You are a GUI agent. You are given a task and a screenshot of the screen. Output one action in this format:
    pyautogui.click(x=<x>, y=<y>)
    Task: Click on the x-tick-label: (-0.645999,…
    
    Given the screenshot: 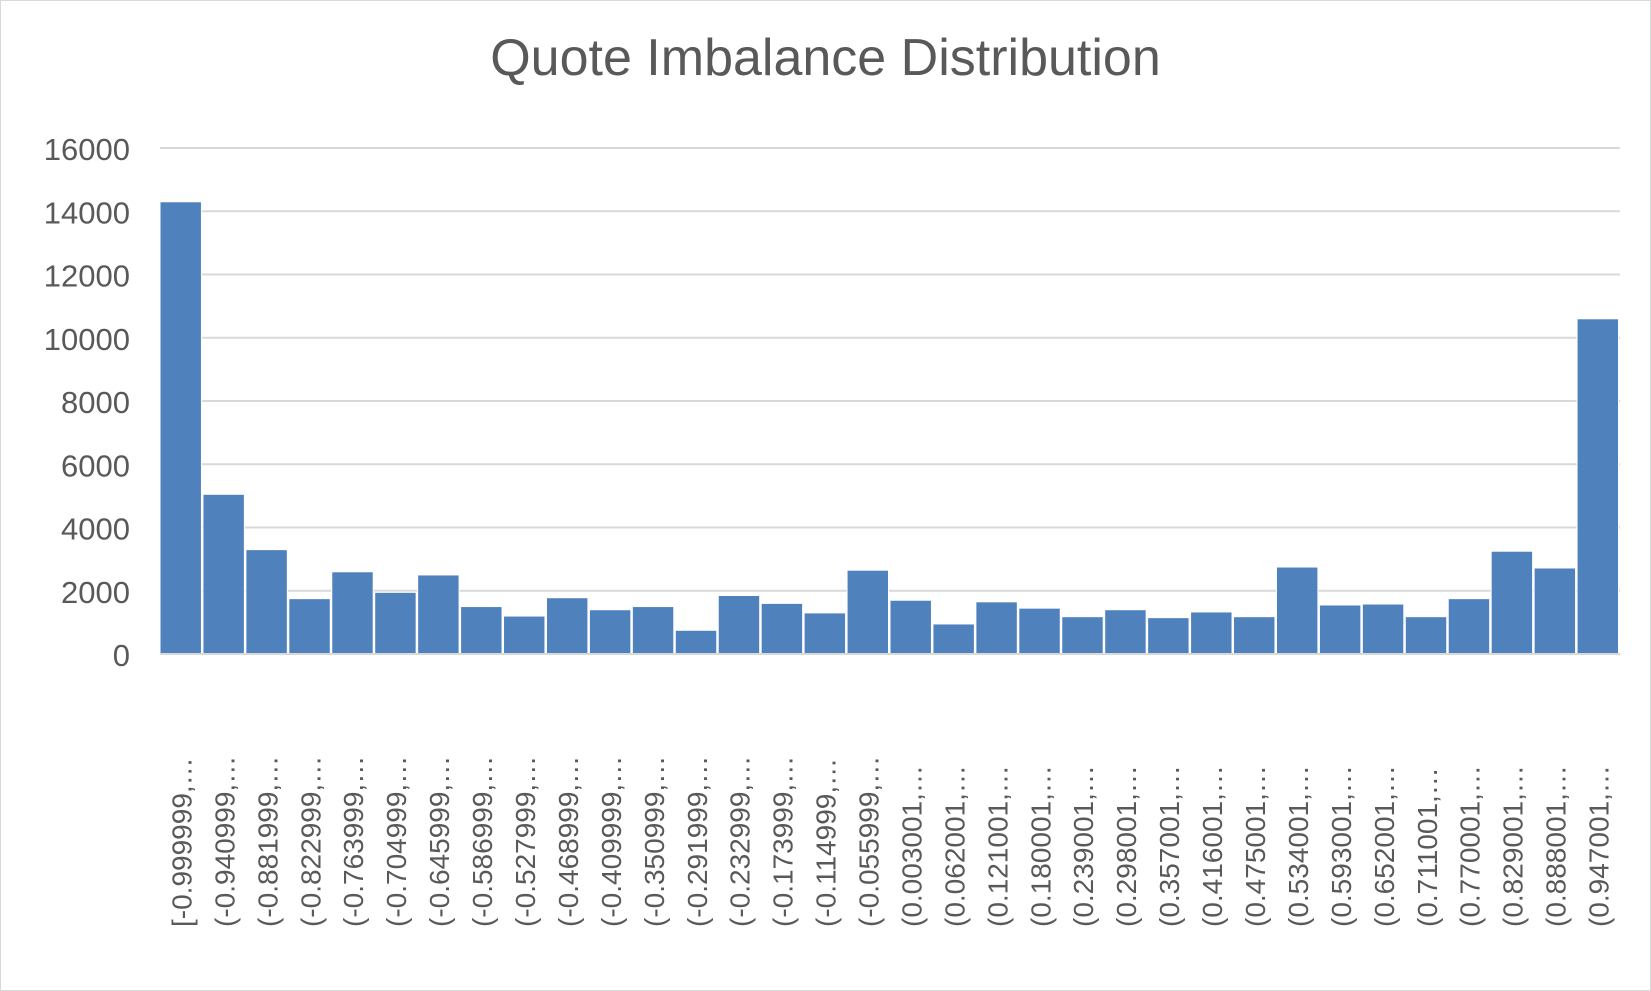 What is the action you would take?
    pyautogui.click(x=439, y=841)
    